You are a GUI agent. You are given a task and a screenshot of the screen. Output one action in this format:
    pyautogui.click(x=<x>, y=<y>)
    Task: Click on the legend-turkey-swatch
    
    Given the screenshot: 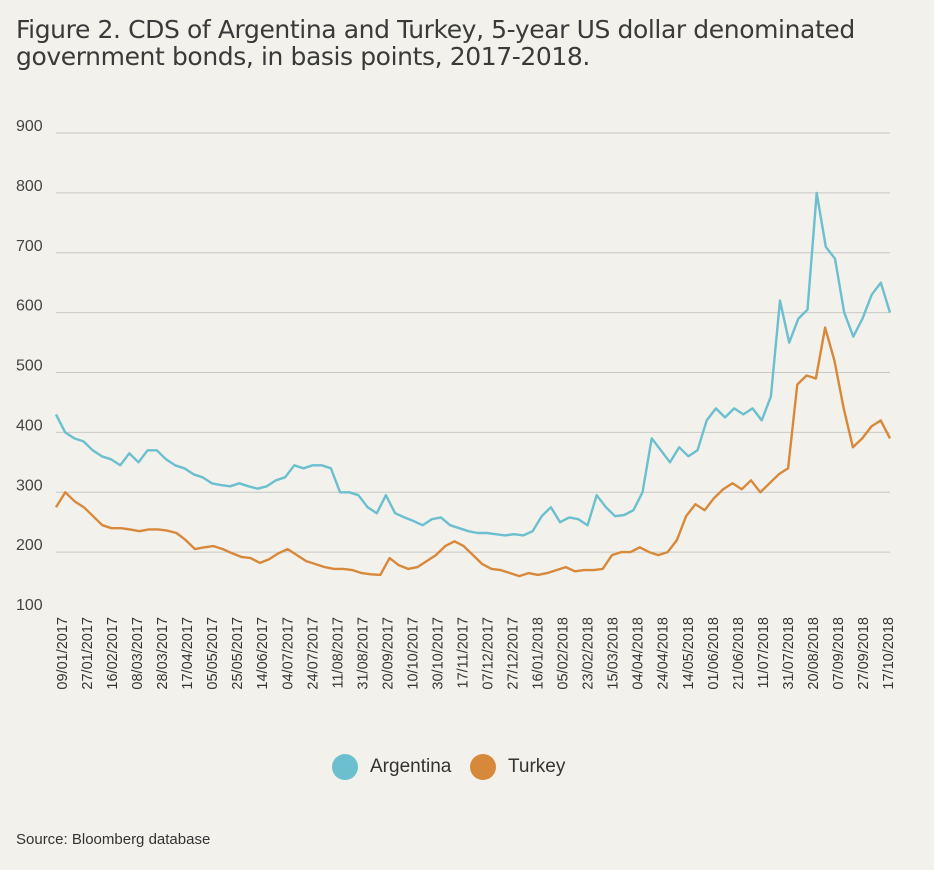 What is the action you would take?
    pyautogui.click(x=483, y=767)
    